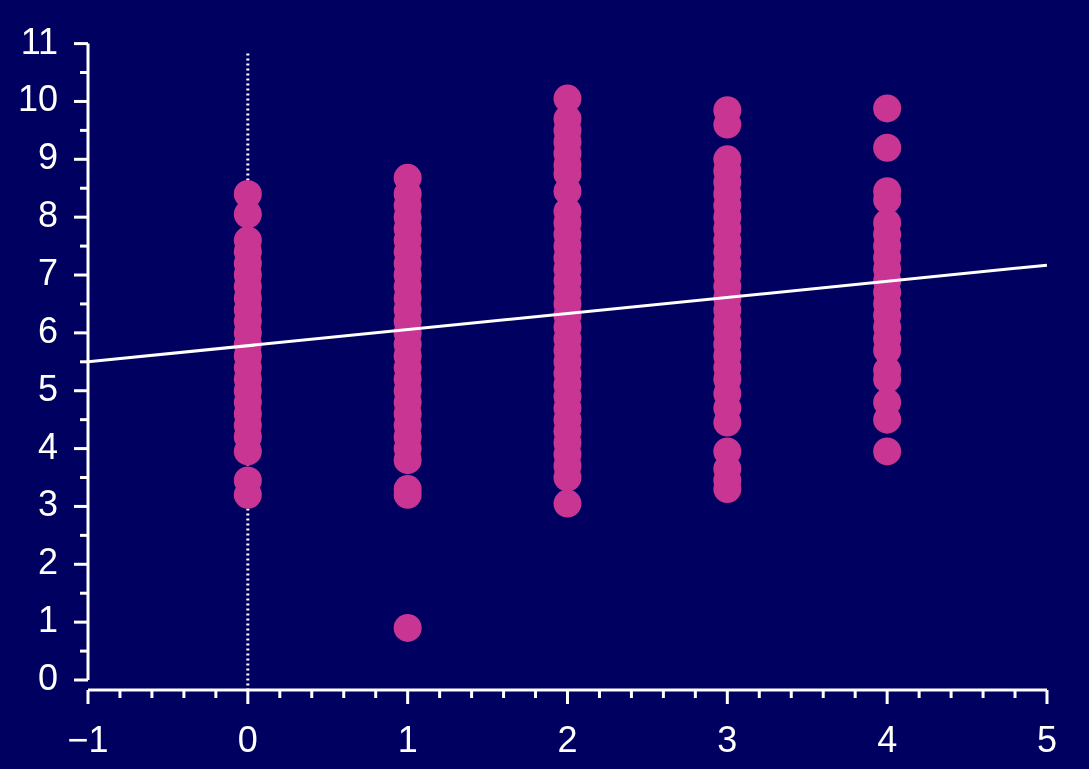  What do you see at coordinates (407, 739) in the screenshot?
I see `x-tick-label: 1` at bounding box center [407, 739].